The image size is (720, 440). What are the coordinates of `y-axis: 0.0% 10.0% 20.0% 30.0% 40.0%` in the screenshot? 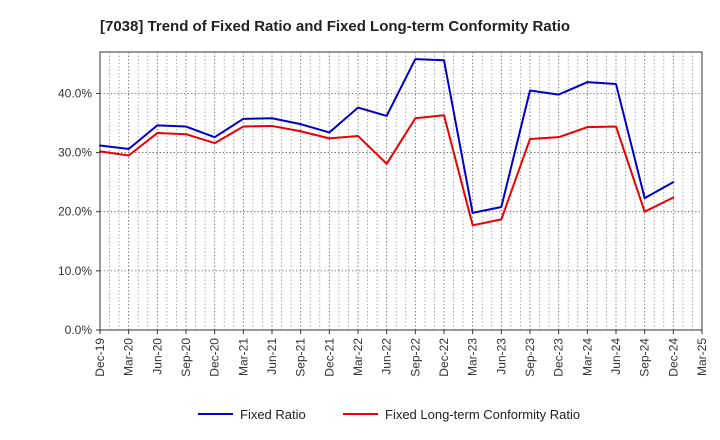 It's located at (79, 211).